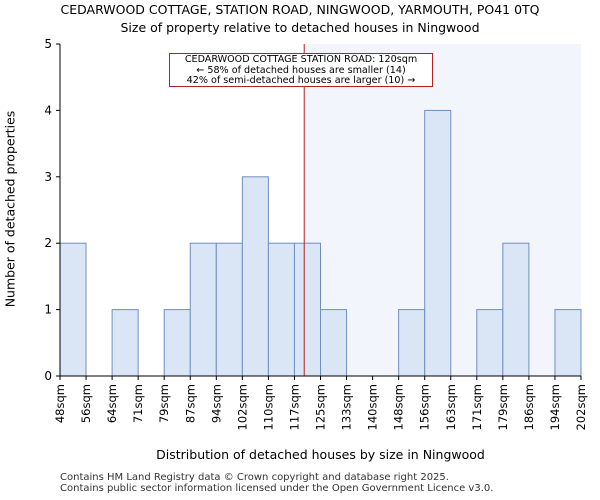 This screenshot has height=500, width=600. What do you see at coordinates (48, 177) in the screenshot?
I see `y-tick-label: 3` at bounding box center [48, 177].